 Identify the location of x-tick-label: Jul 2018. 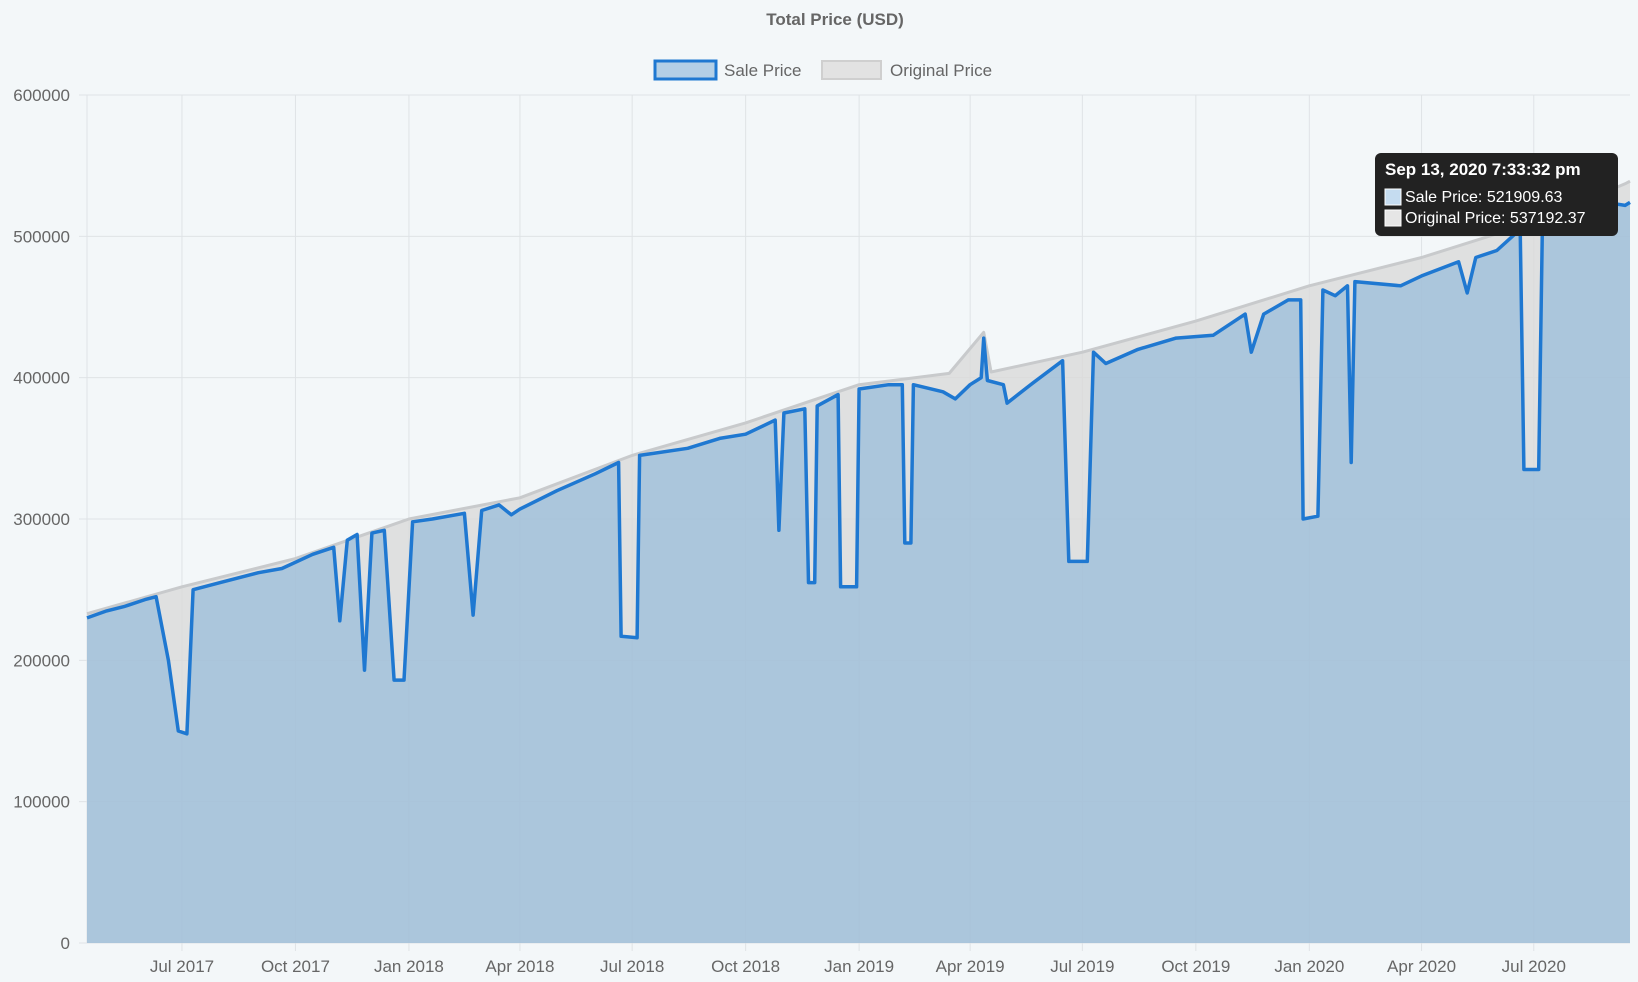
(632, 966).